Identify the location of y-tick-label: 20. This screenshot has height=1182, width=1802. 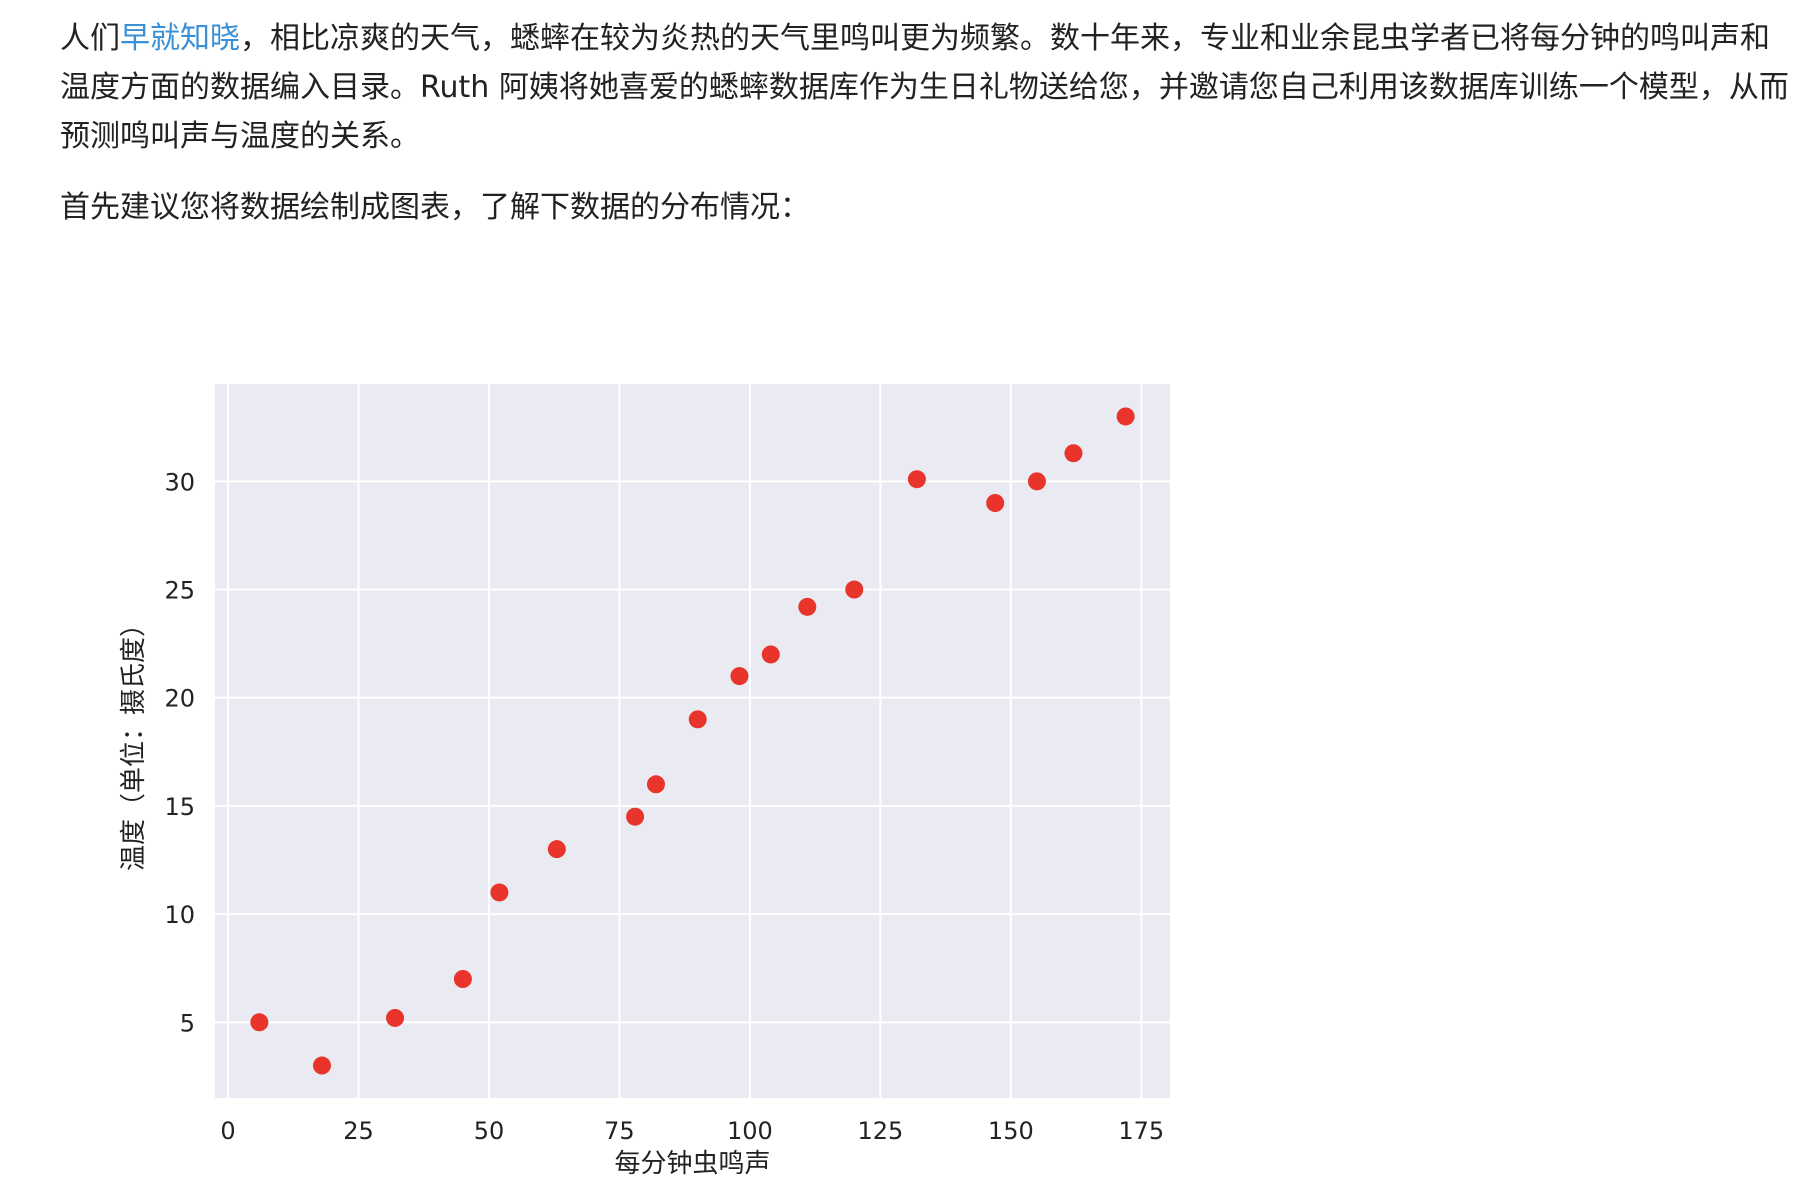
(179, 699).